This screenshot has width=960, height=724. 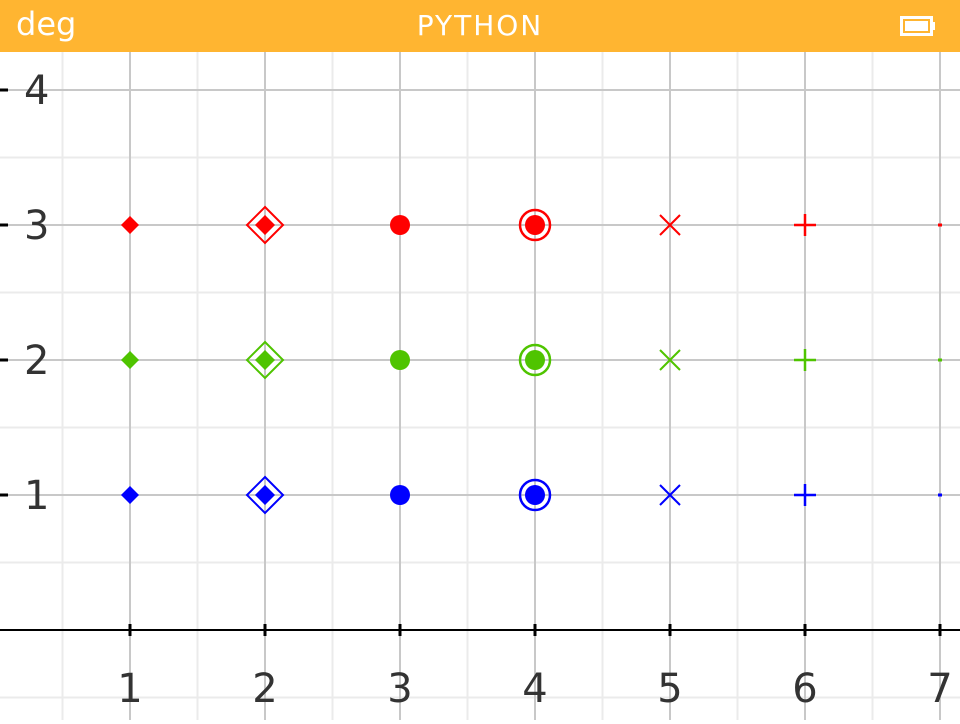 What do you see at coordinates (46, 24) in the screenshot?
I see `angle-mode-indicator: deg` at bounding box center [46, 24].